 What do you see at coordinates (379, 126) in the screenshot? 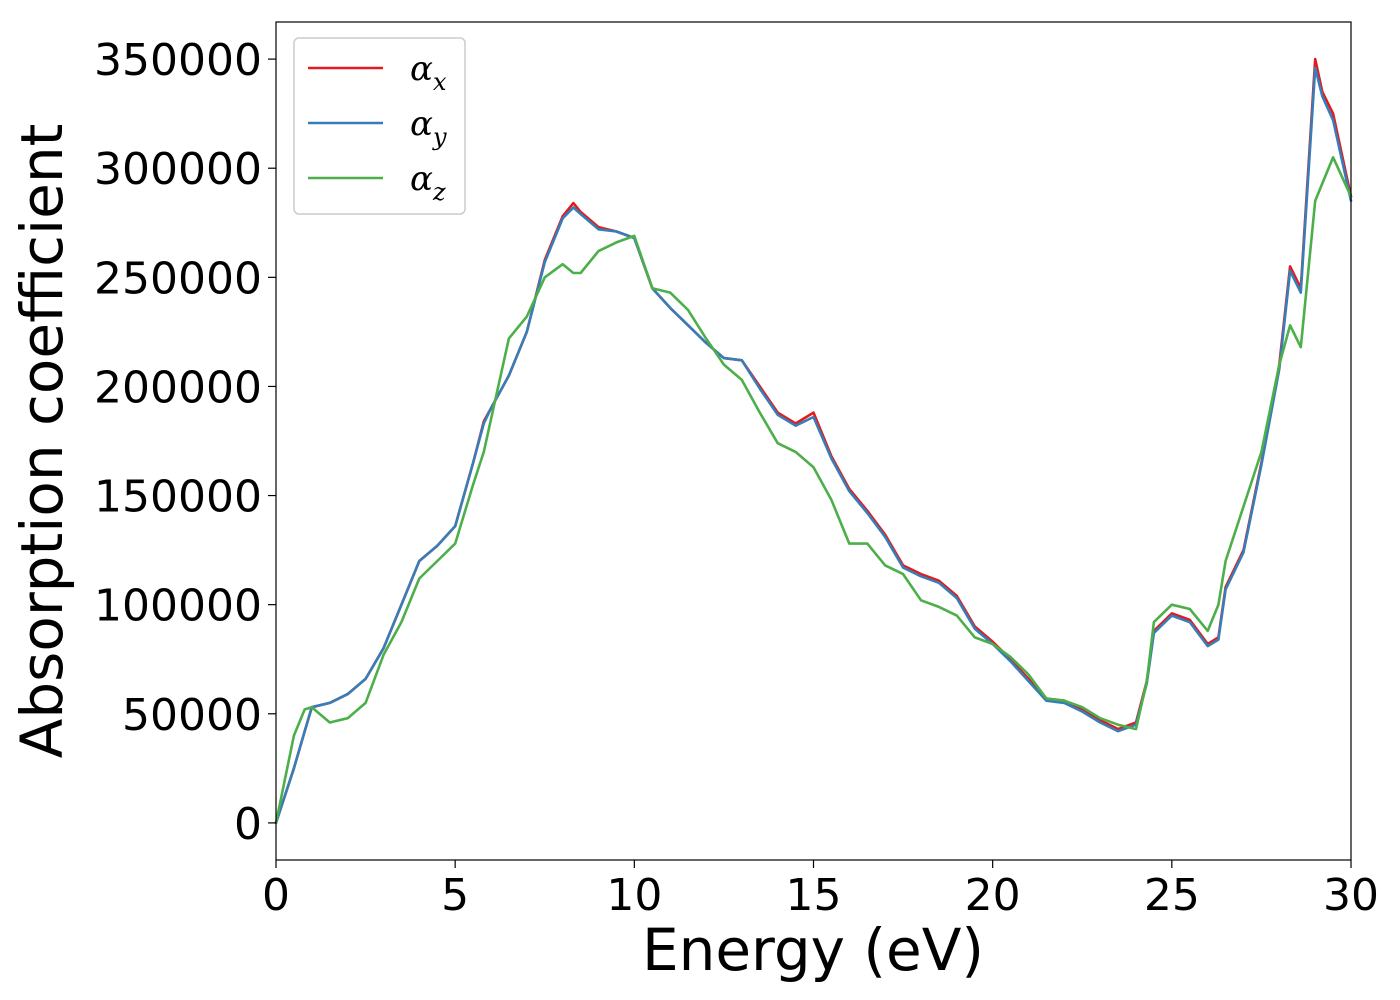
I see `legend-box` at bounding box center [379, 126].